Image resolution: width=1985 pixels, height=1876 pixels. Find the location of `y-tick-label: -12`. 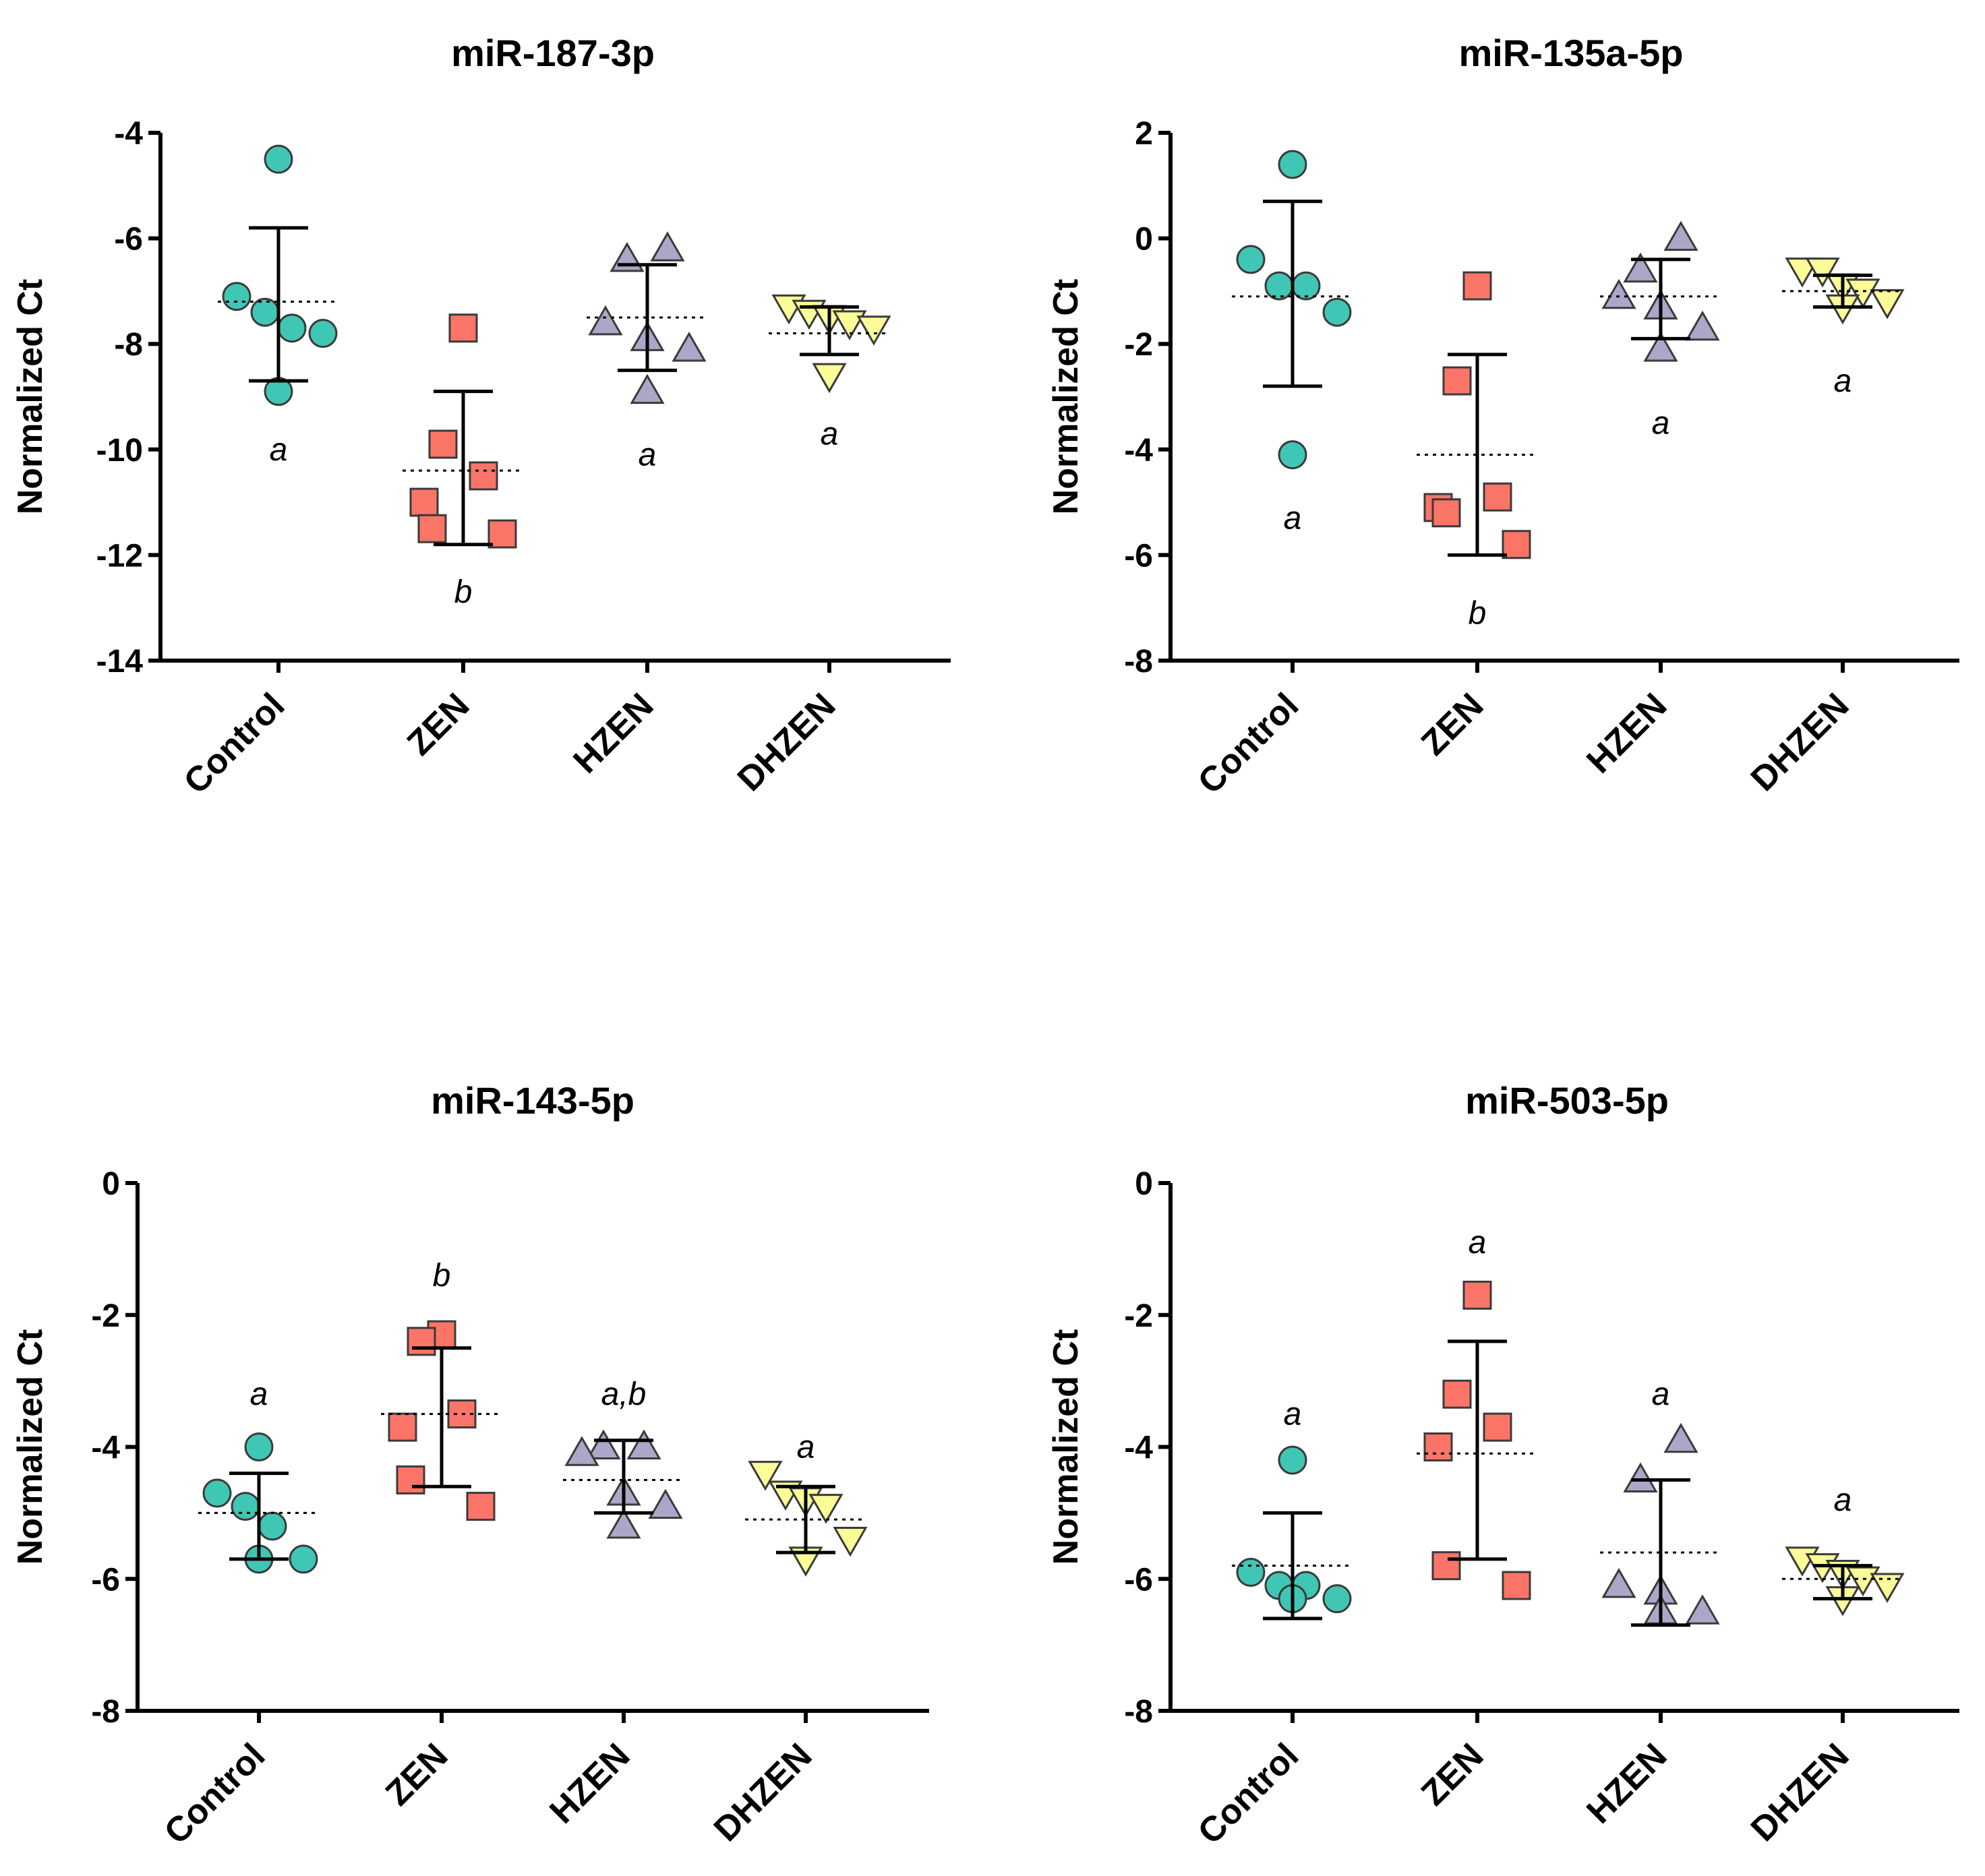

y-tick-label: -12 is located at coordinates (119, 556).